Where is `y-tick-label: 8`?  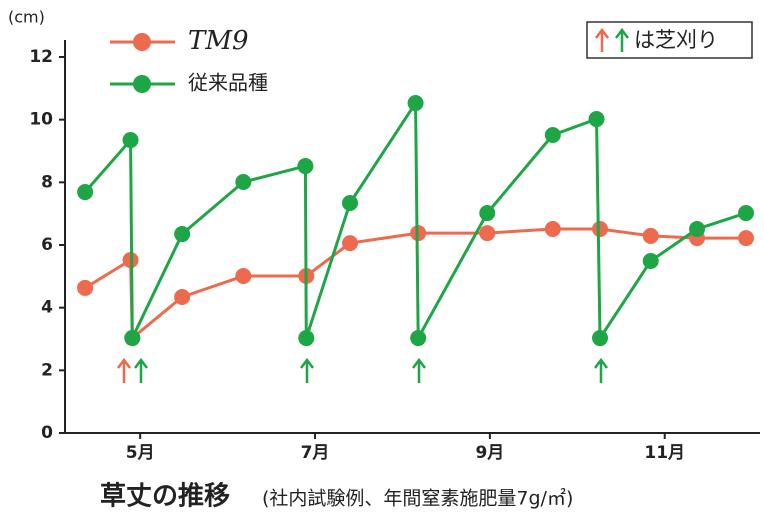 y-tick-label: 8 is located at coordinates (47, 182).